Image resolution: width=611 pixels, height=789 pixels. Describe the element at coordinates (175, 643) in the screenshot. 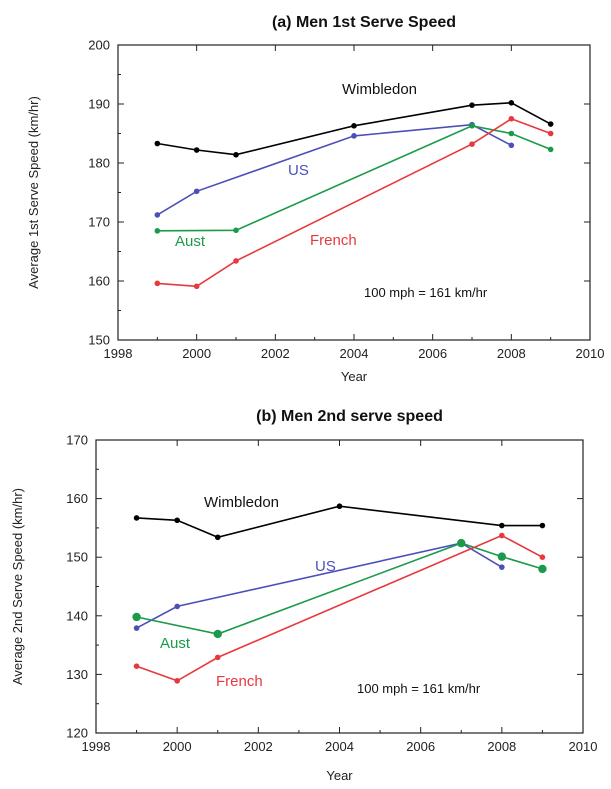

I see `series-label: Aust` at that location.